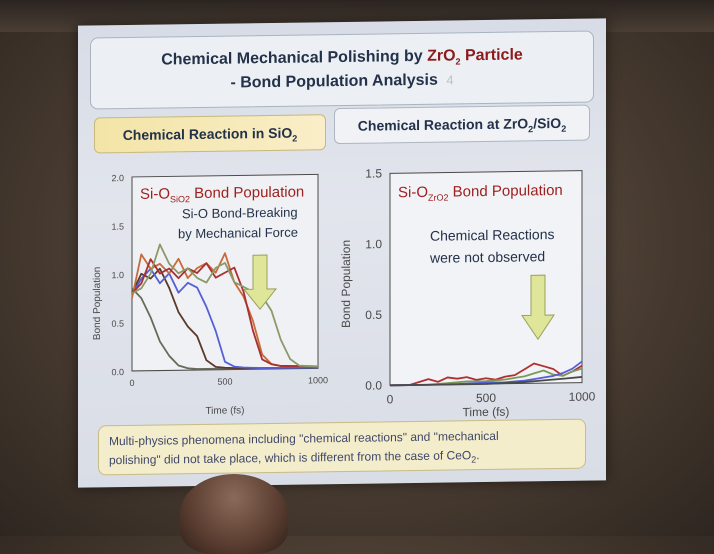 Image resolution: width=714 pixels, height=554 pixels. What do you see at coordinates (480, 192) in the screenshot?
I see `chart-title: Si-OZrO2 Bond Population` at bounding box center [480, 192].